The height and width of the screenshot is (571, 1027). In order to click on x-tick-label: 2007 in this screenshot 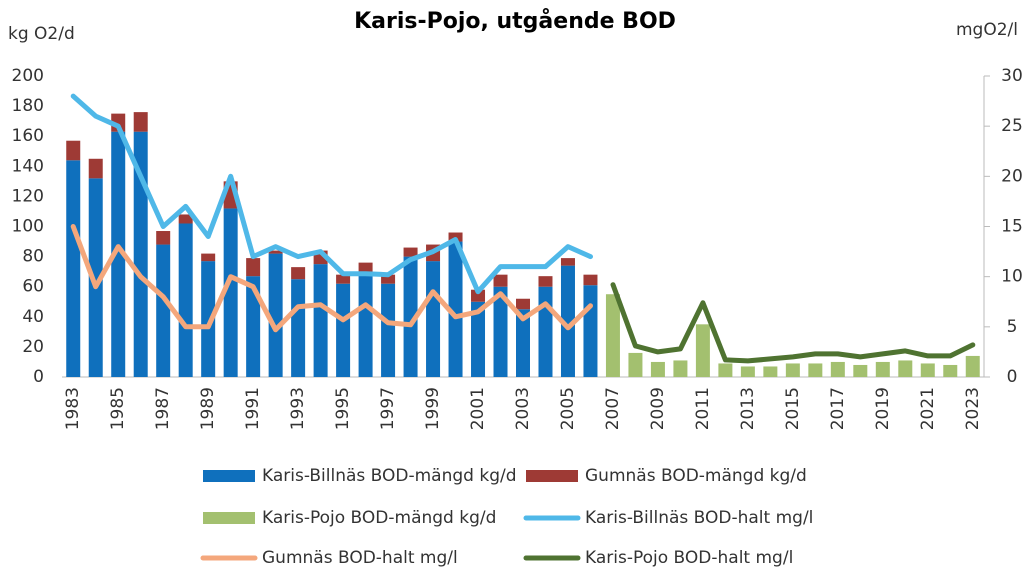, I will do `click(613, 408)`.